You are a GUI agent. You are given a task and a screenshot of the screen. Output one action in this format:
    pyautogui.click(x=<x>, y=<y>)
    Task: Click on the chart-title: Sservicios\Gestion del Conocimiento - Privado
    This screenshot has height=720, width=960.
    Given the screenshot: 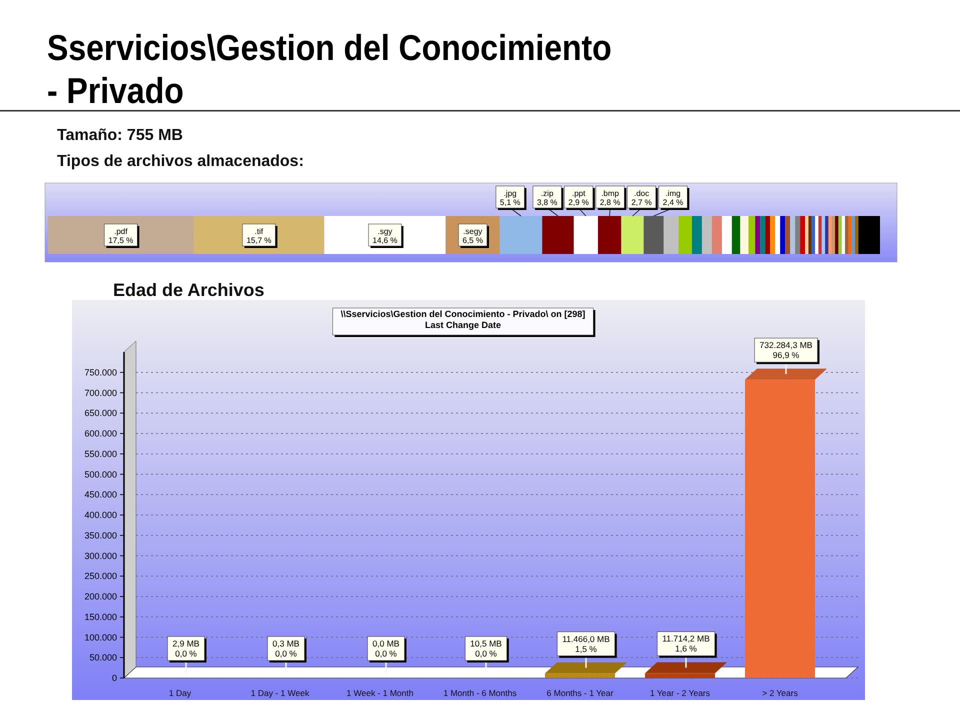 What is the action you would take?
    pyautogui.click(x=329, y=70)
    